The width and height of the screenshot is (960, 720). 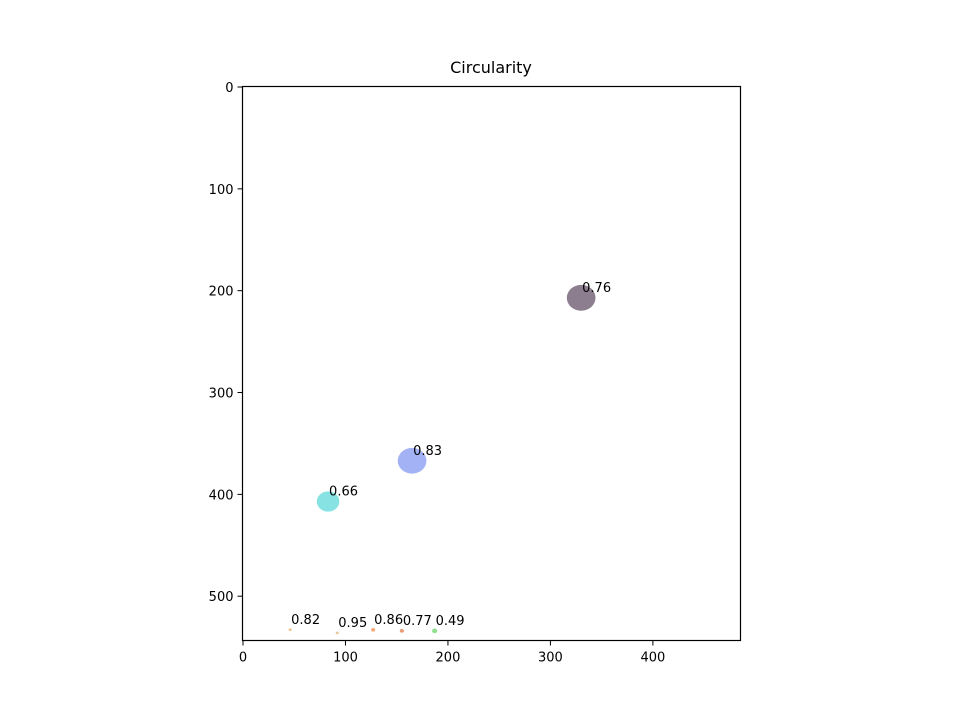 I want to click on circularity-label-1: 0.83, so click(x=427, y=451).